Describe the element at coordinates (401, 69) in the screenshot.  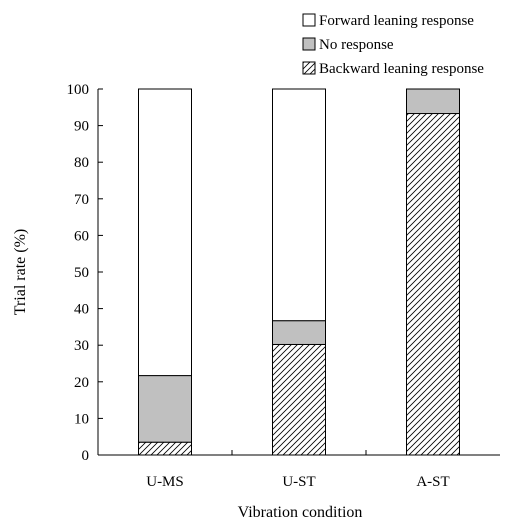
I see `legend-label-backward-leaning-response: Backward leaning response` at that location.